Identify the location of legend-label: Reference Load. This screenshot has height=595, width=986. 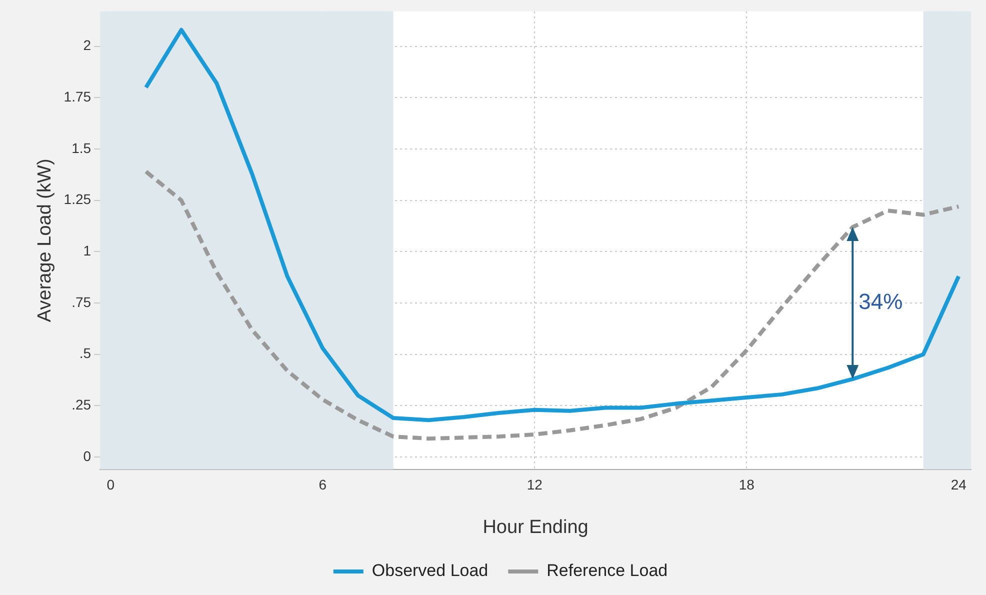
(607, 570).